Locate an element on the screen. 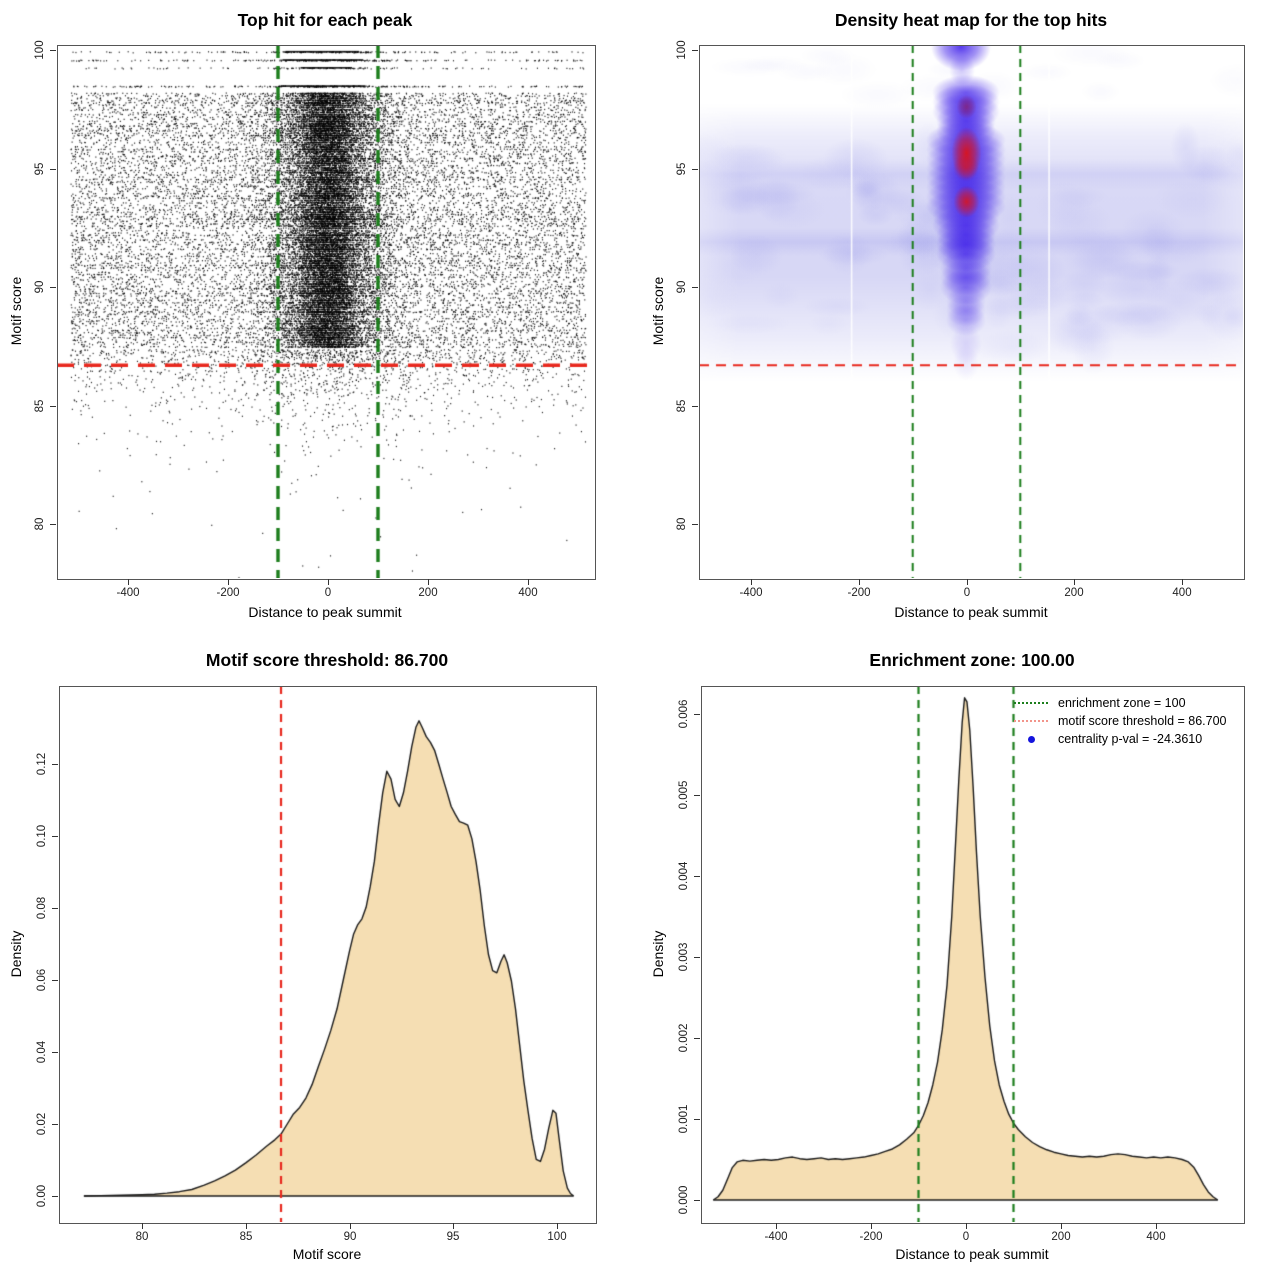 This screenshot has width=1280, height=1280. bl-y-tick-label: 0.04 is located at coordinates (42, 1052).